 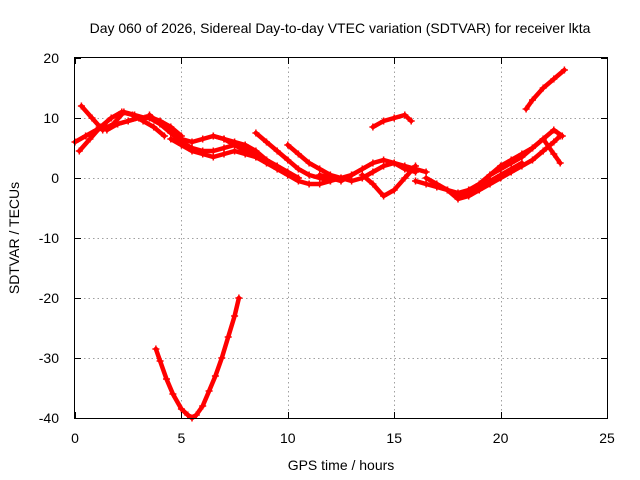 I want to click on y-tick-labels: -40 -30 -20 -10 0 10 20, so click(x=49, y=238).